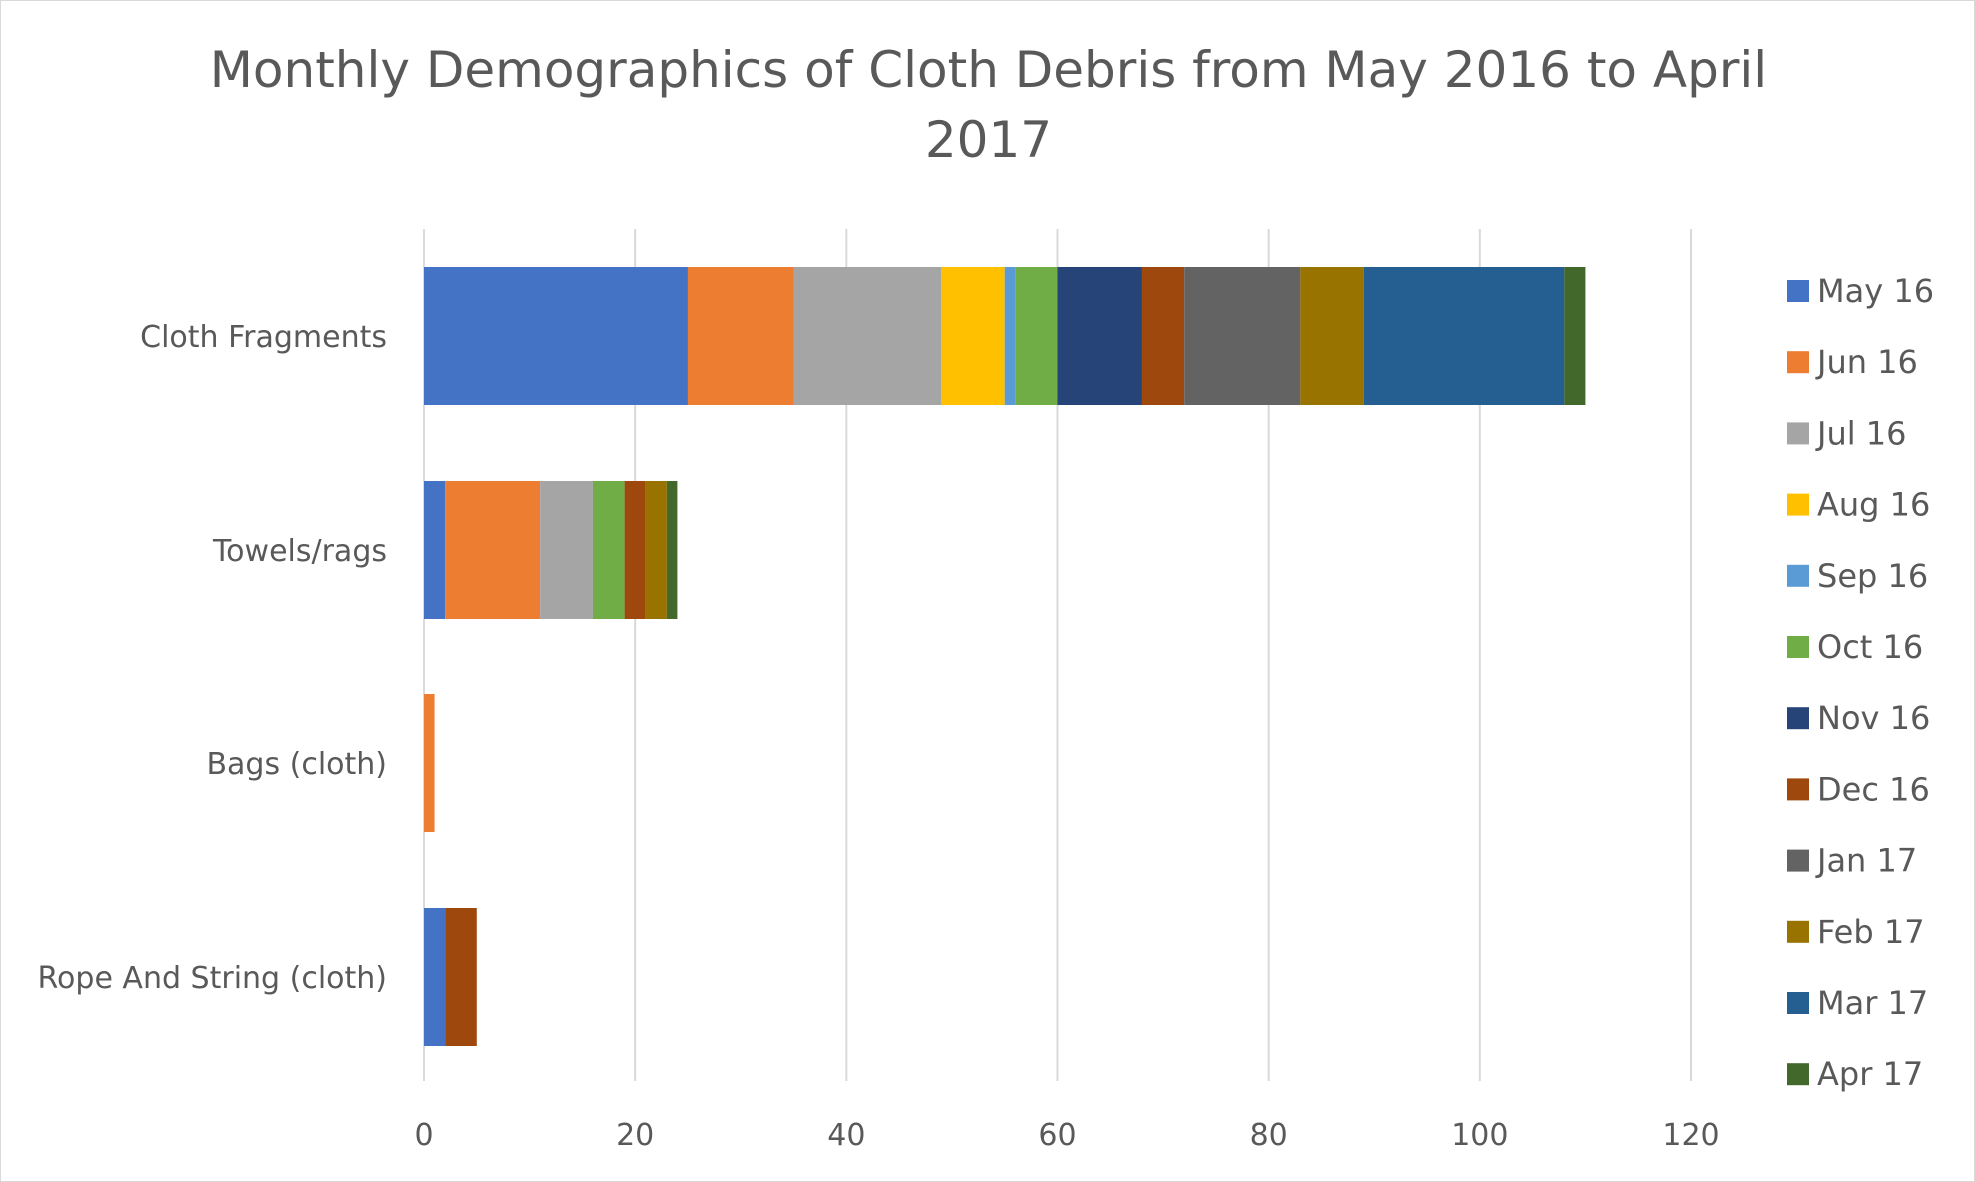 The width and height of the screenshot is (1975, 1182). I want to click on legend-item: Apr 17, so click(1855, 1074).